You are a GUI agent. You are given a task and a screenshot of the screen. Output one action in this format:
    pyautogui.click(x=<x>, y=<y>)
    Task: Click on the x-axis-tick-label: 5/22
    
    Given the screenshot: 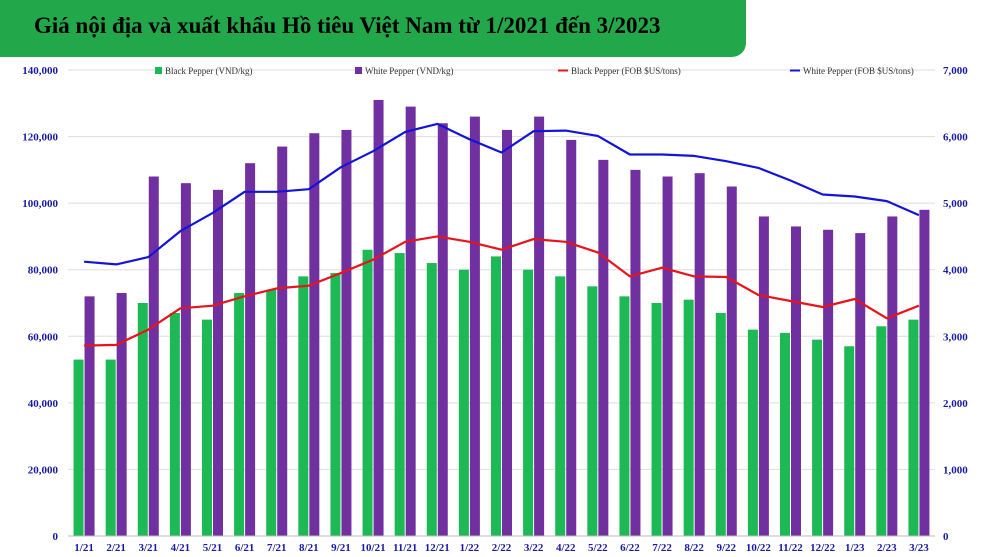 What is the action you would take?
    pyautogui.click(x=598, y=548)
    